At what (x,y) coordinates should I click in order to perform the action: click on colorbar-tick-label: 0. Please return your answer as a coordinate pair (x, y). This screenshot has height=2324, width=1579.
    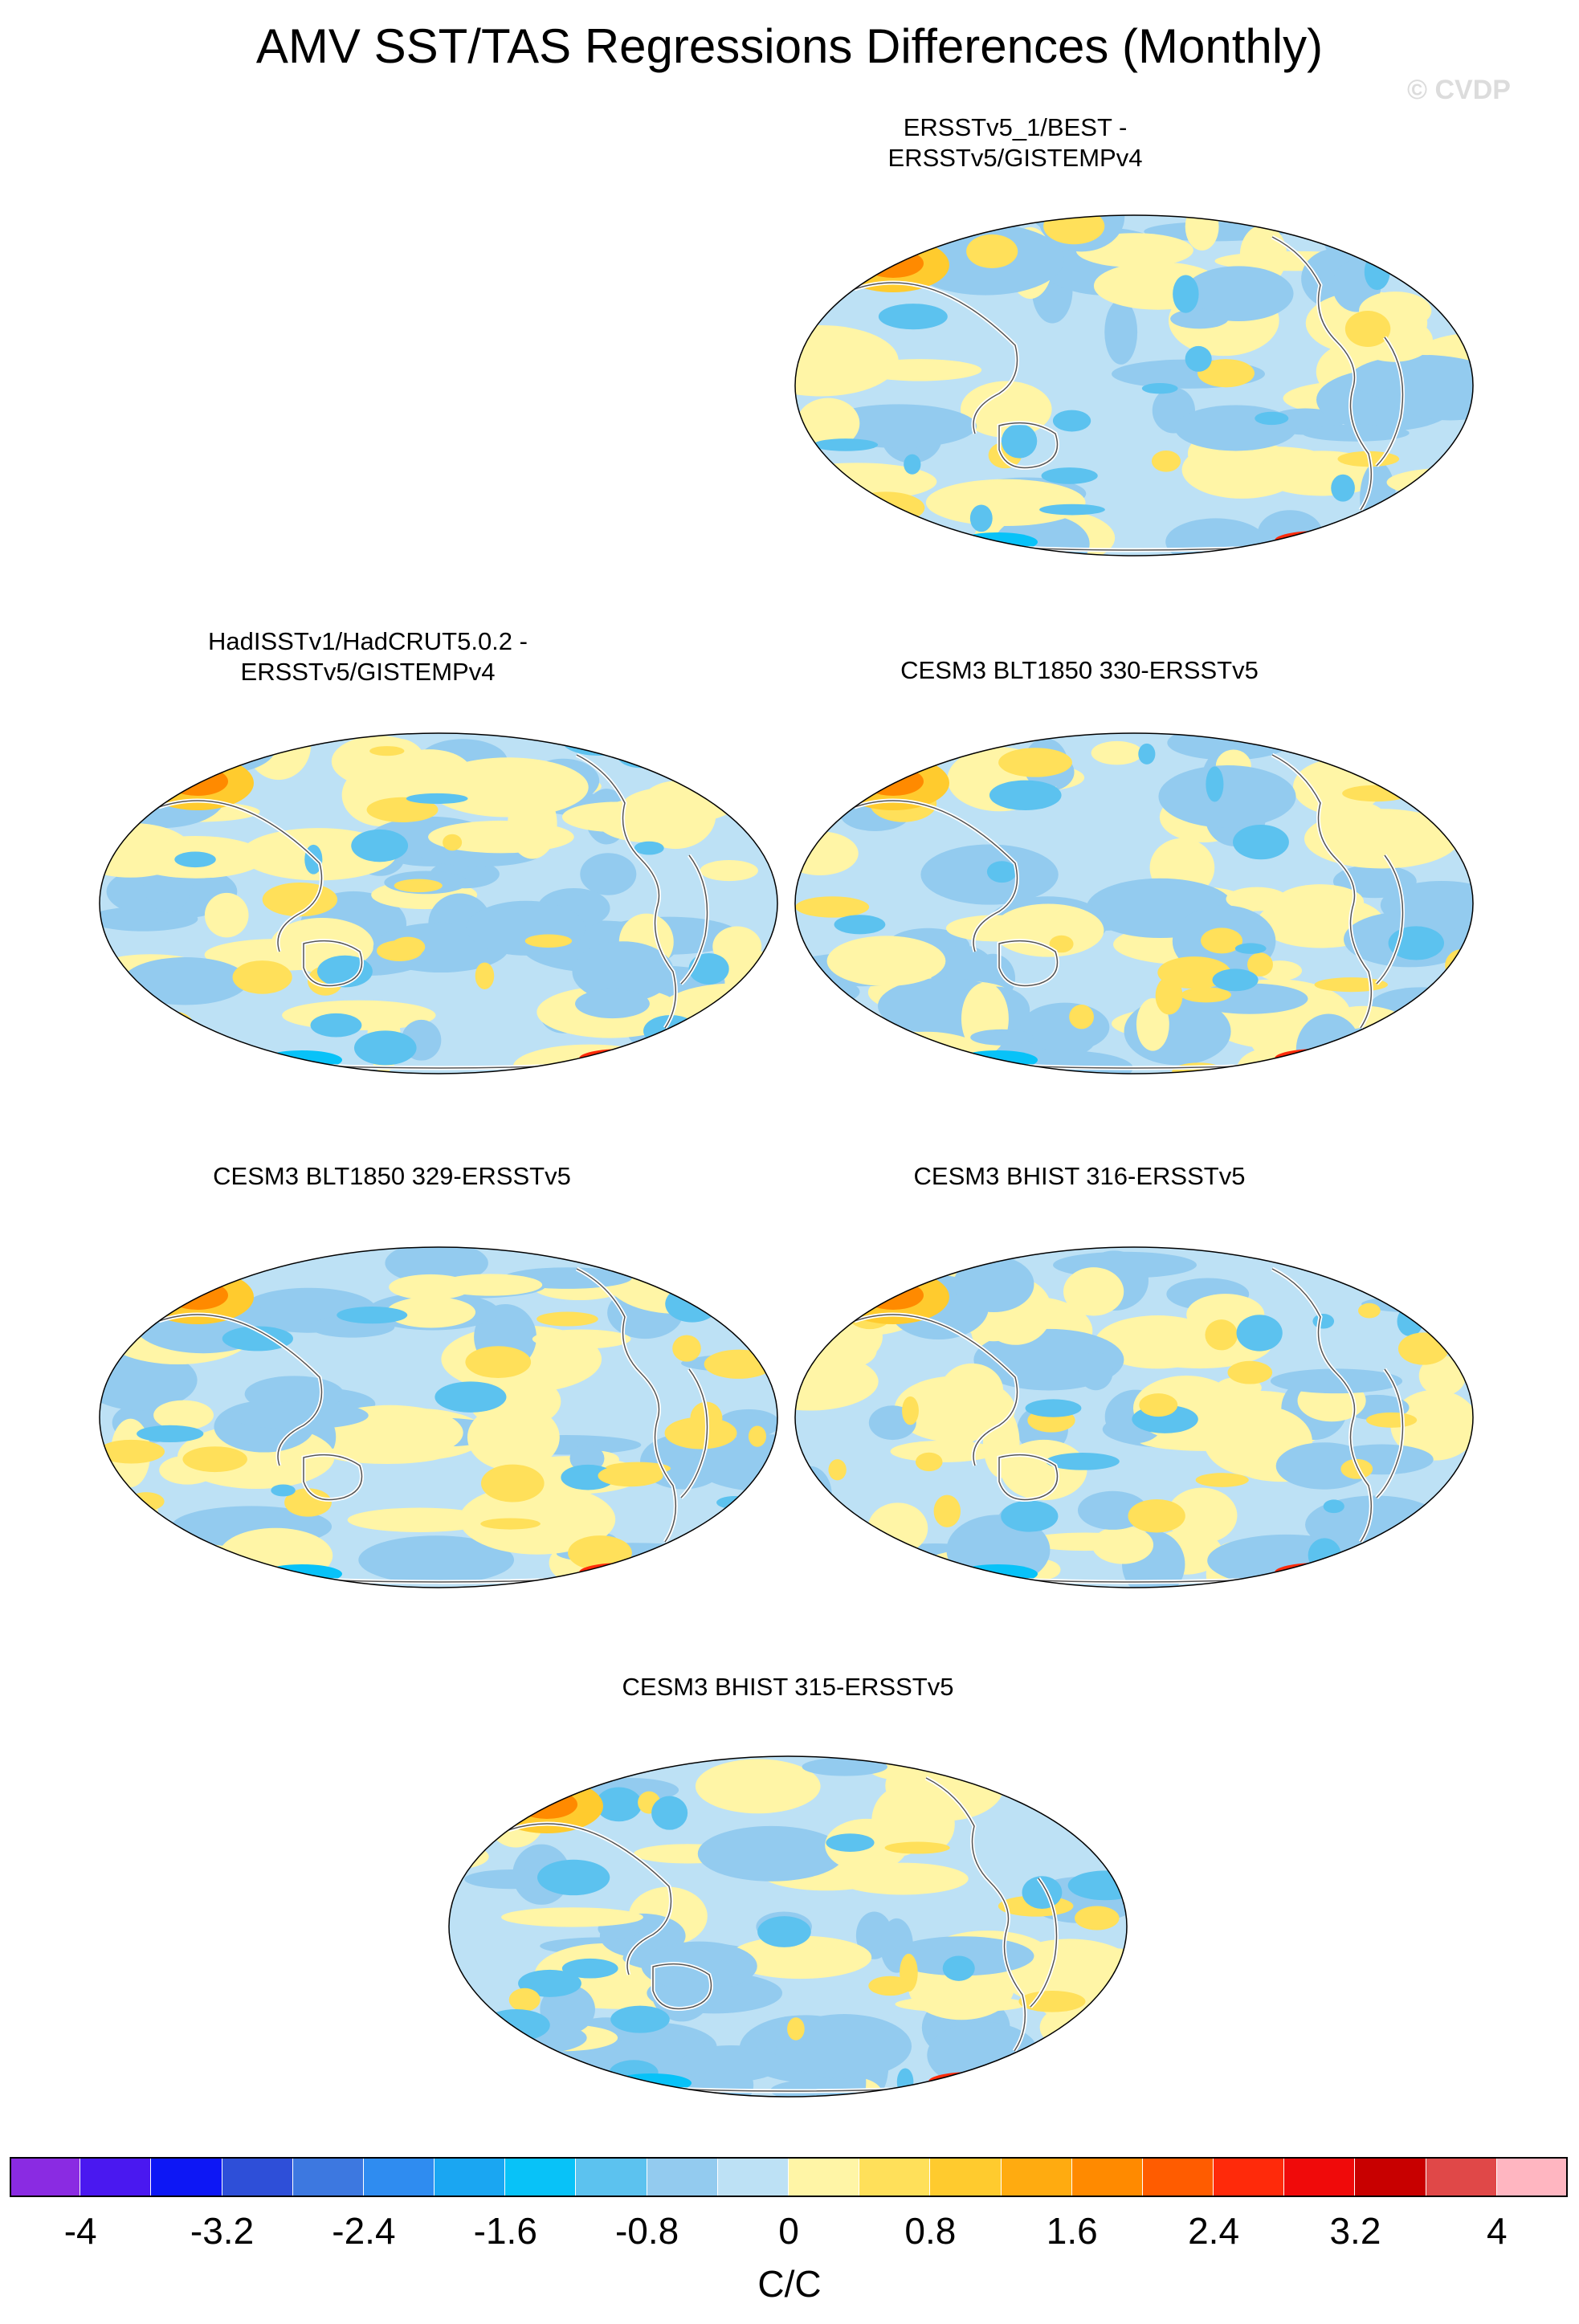
    Looking at the image, I should click on (788, 2231).